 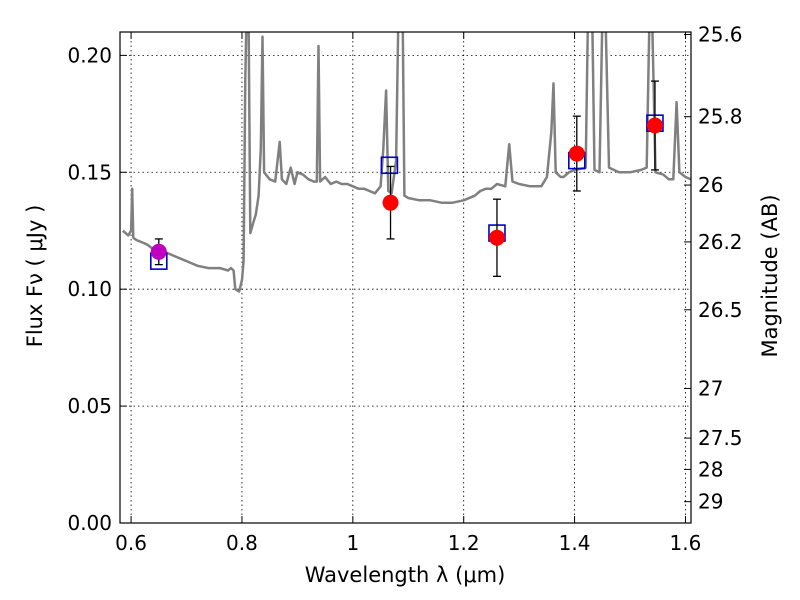 I want to click on x-tick-label: 0.6, so click(x=131, y=543).